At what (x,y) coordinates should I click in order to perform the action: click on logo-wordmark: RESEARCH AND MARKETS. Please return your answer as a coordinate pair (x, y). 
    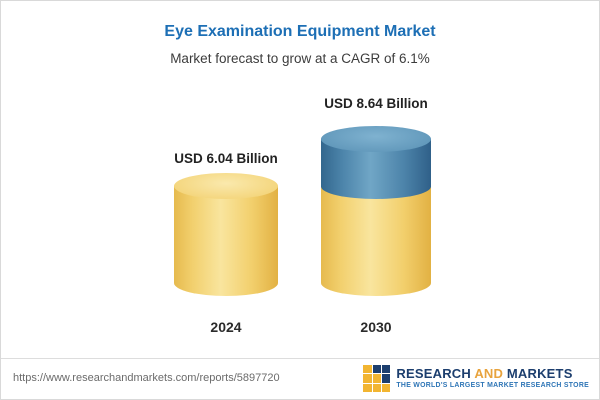
    Looking at the image, I should click on (492, 374).